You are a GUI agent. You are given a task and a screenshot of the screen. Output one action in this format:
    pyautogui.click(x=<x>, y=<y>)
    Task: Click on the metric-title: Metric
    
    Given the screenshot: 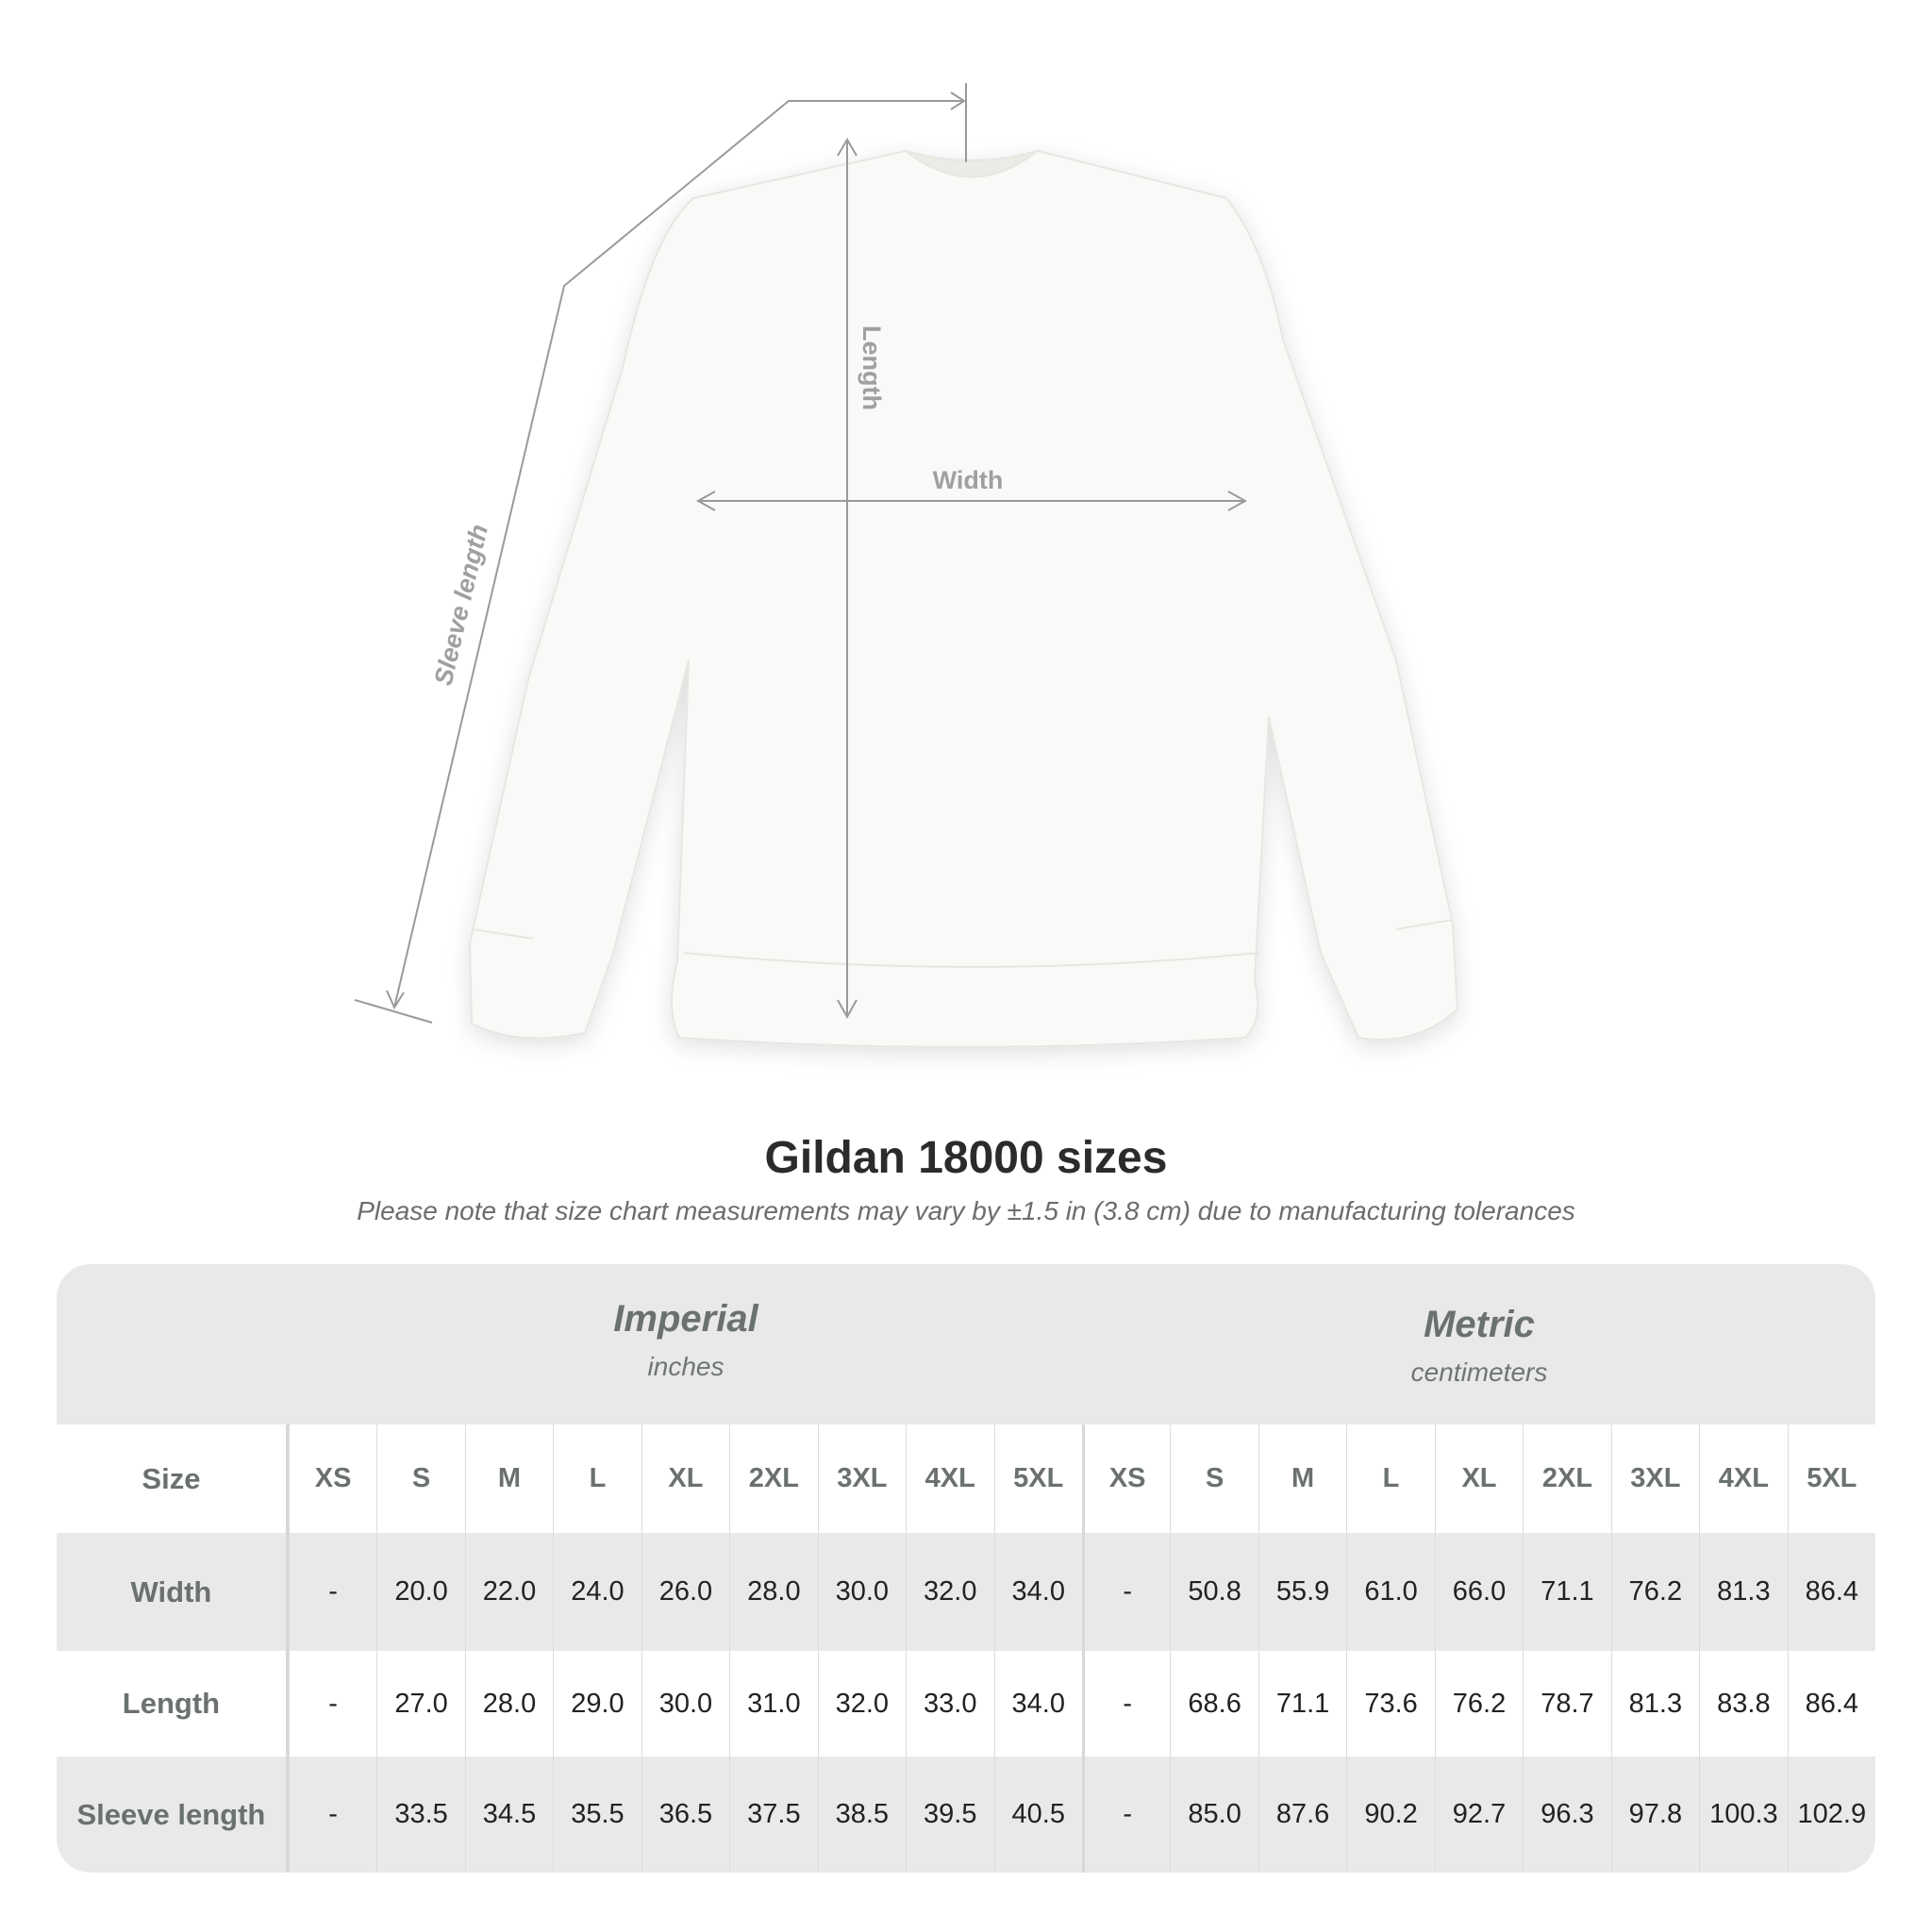 What is the action you would take?
    pyautogui.click(x=1479, y=1324)
    